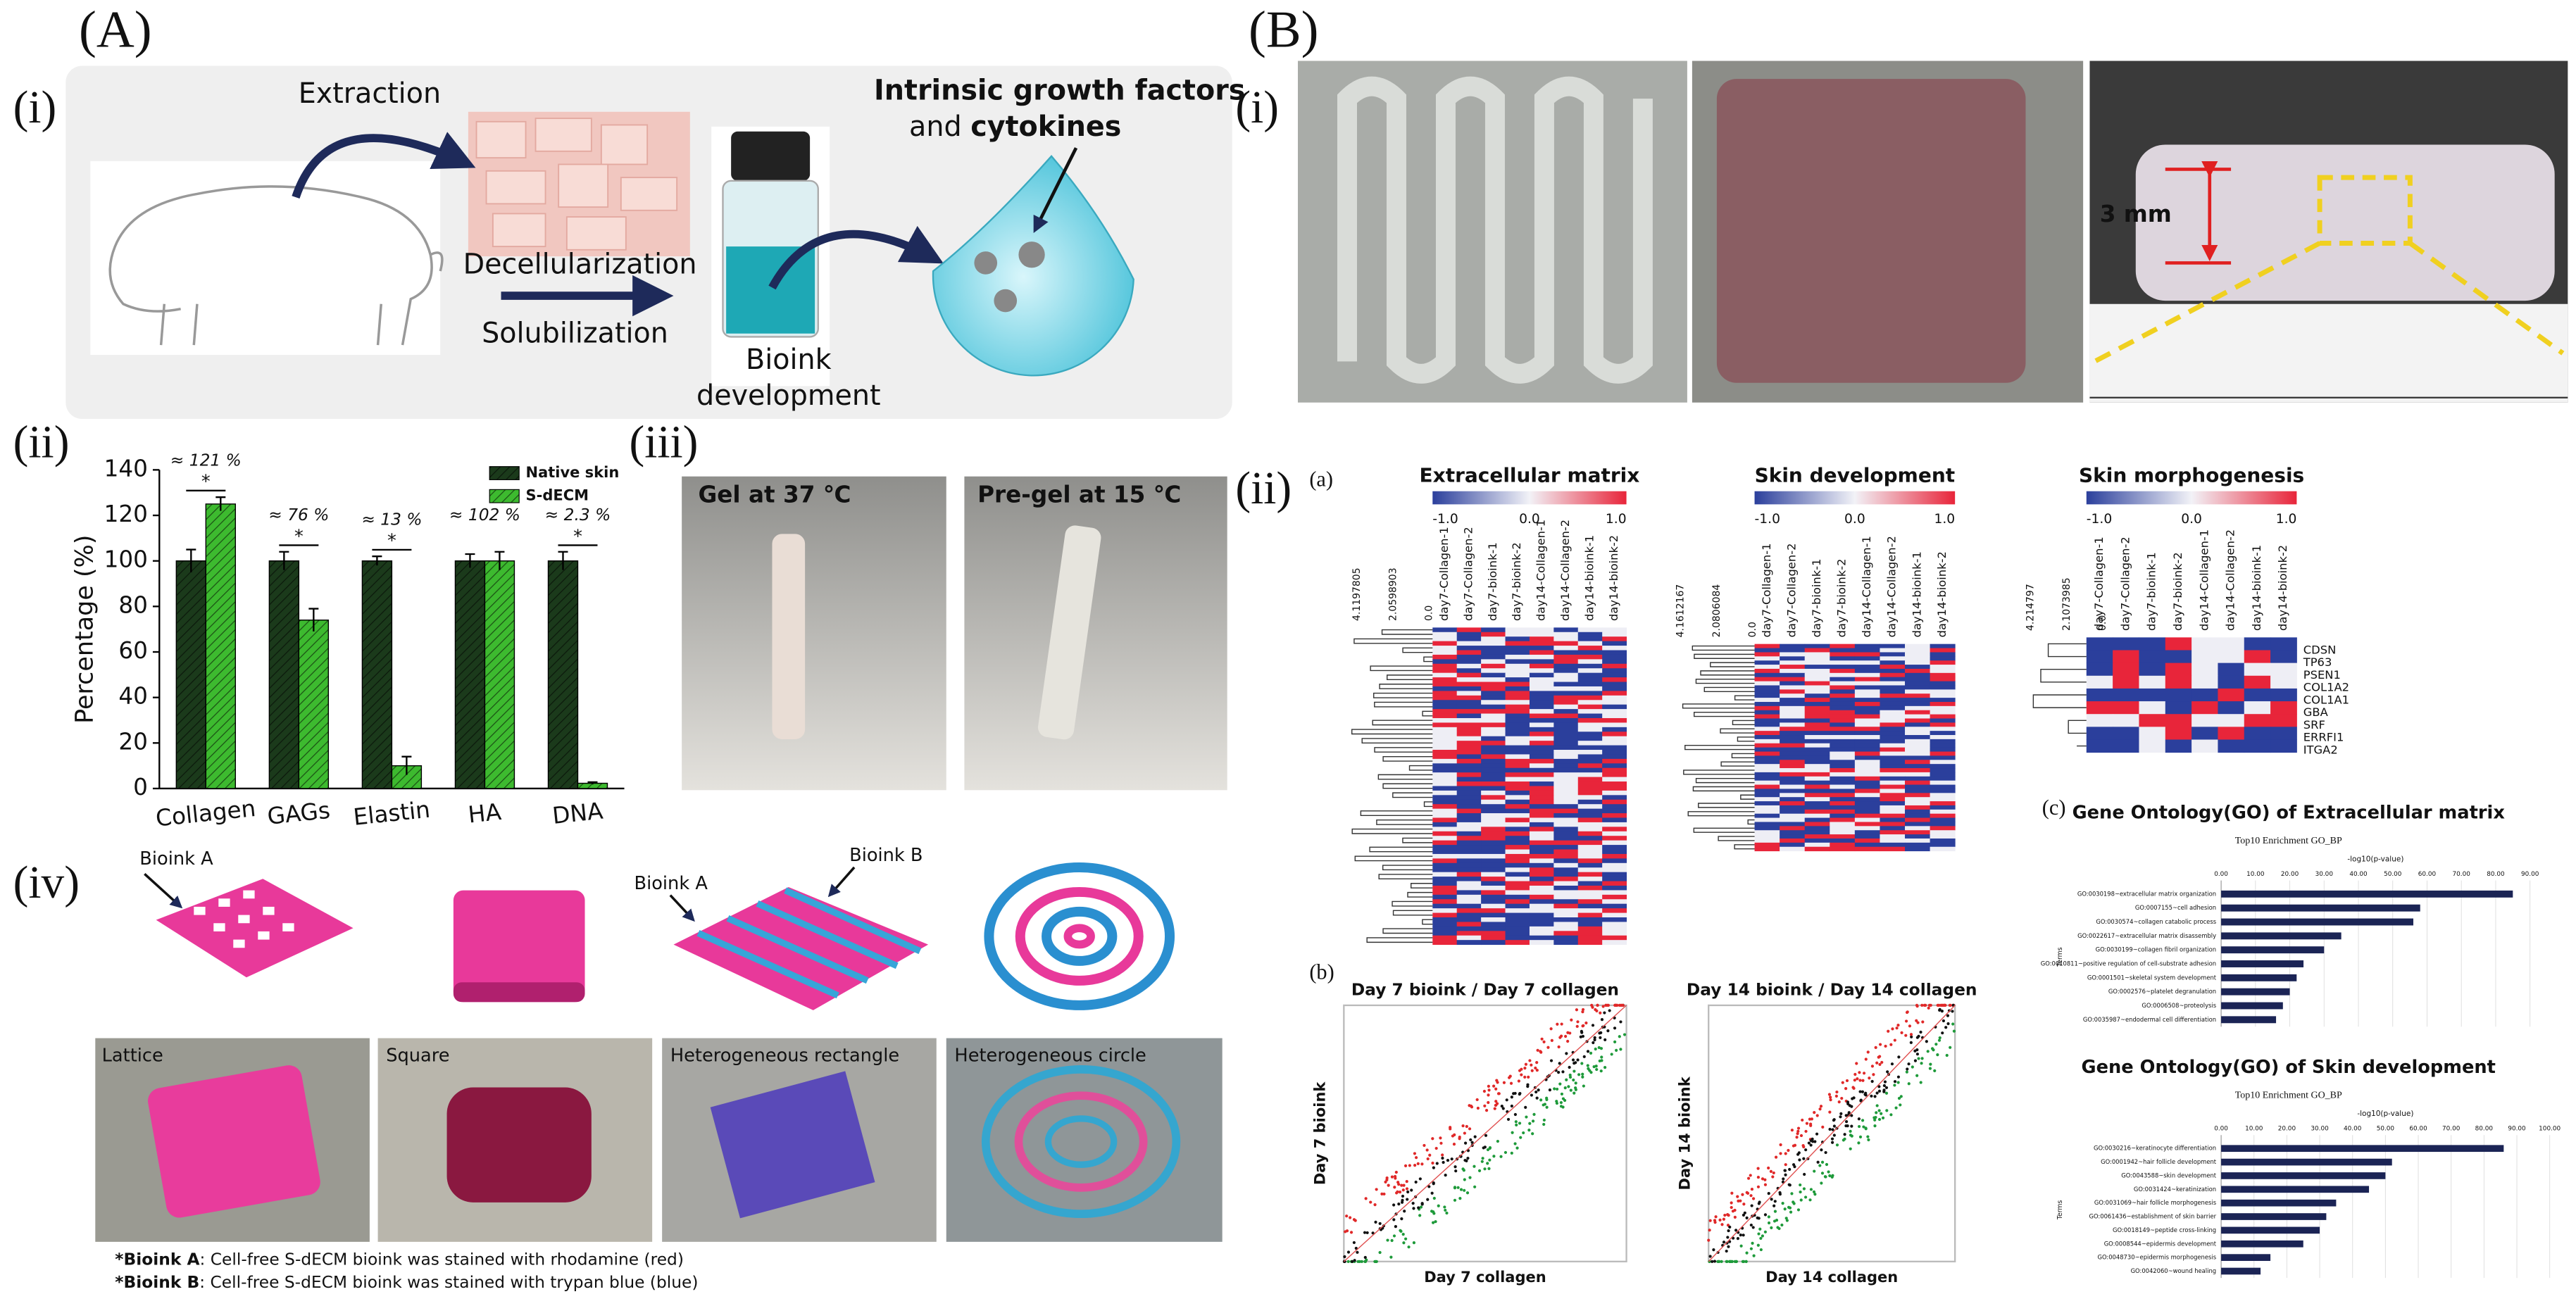 The image size is (2576, 1306). What do you see at coordinates (2175, 1189) in the screenshot?
I see `y-tick-label: GO:0031424~keratinization` at bounding box center [2175, 1189].